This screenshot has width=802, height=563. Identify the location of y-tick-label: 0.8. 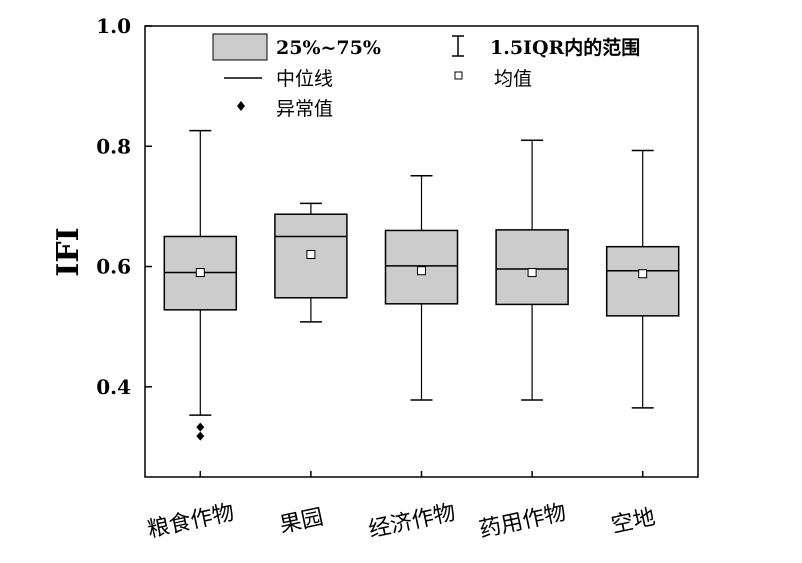
(113, 146).